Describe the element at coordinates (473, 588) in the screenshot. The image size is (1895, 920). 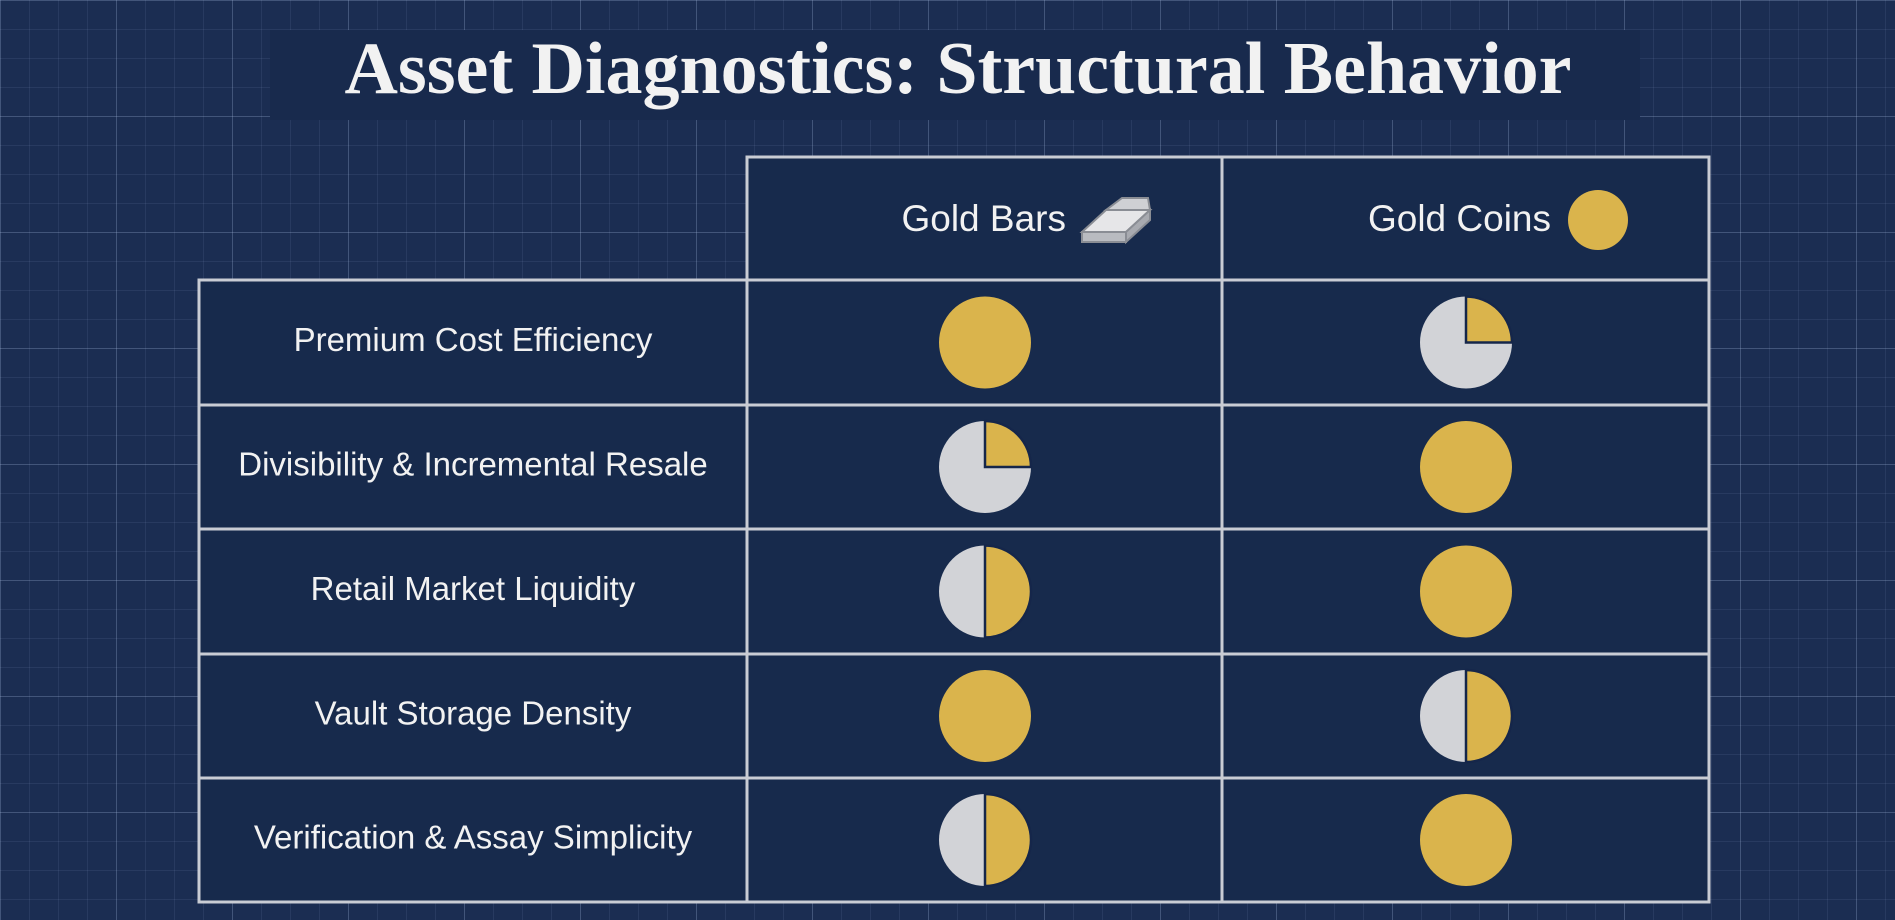
I see `row-label: Retail Market Liquidity` at that location.